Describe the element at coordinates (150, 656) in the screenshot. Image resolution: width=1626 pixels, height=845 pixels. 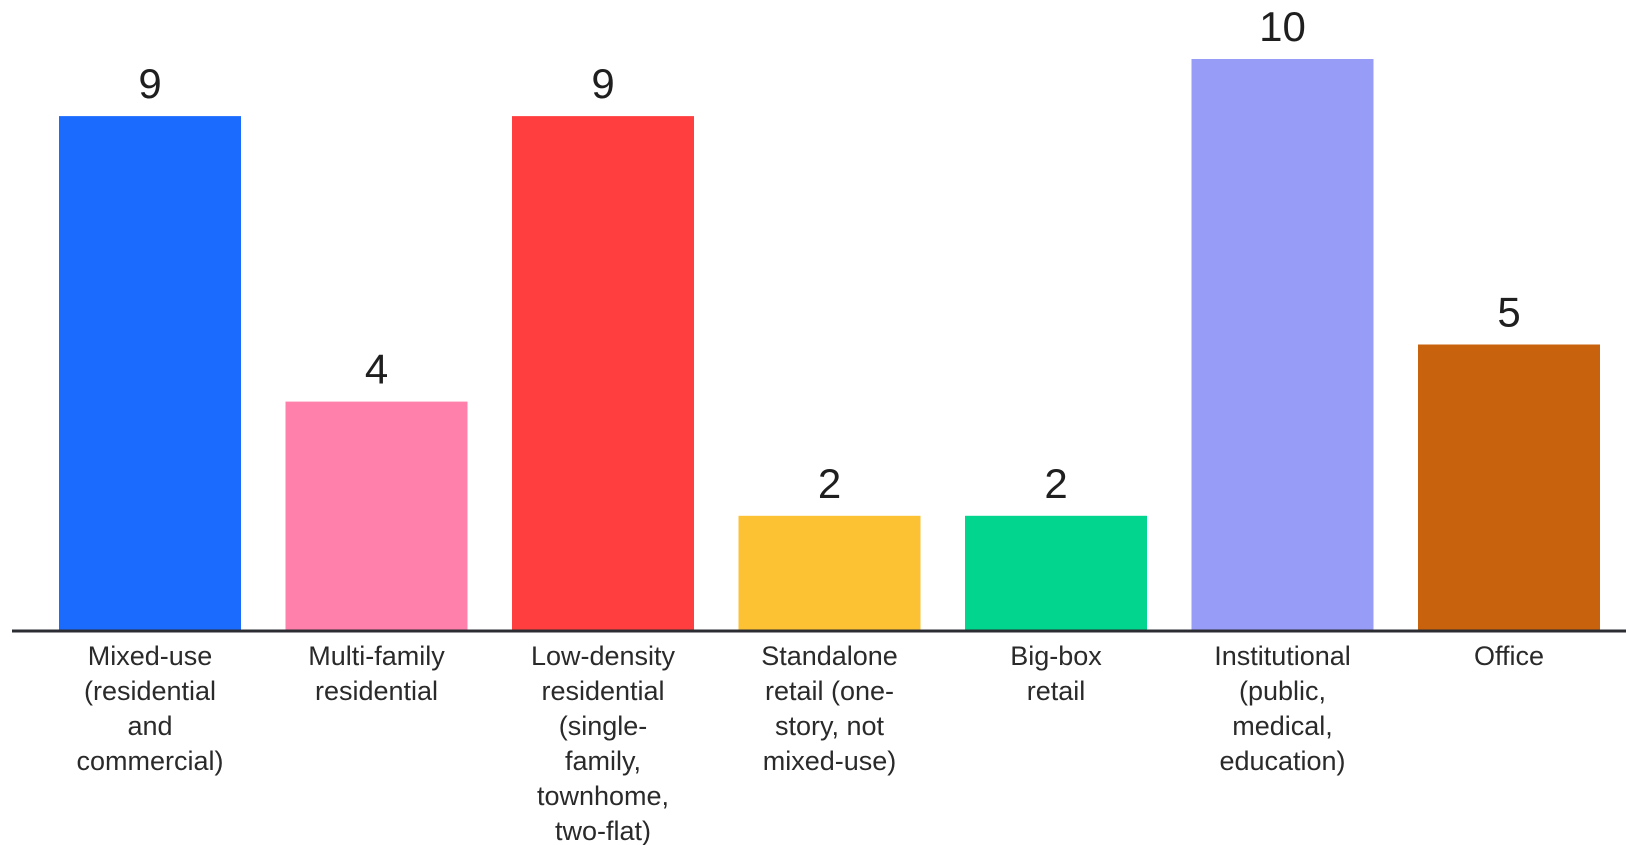
I see `category-label-line: Mixed-use` at that location.